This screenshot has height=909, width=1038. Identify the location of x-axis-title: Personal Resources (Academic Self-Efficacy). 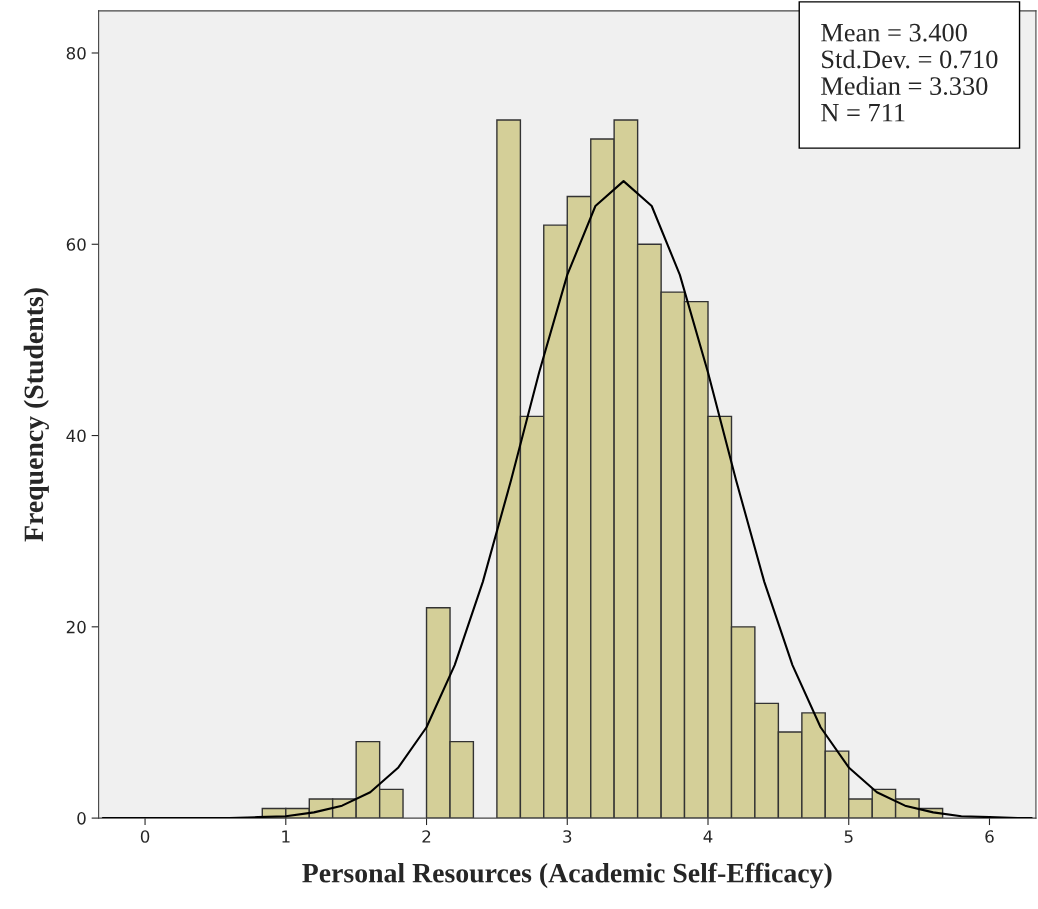
(567, 875).